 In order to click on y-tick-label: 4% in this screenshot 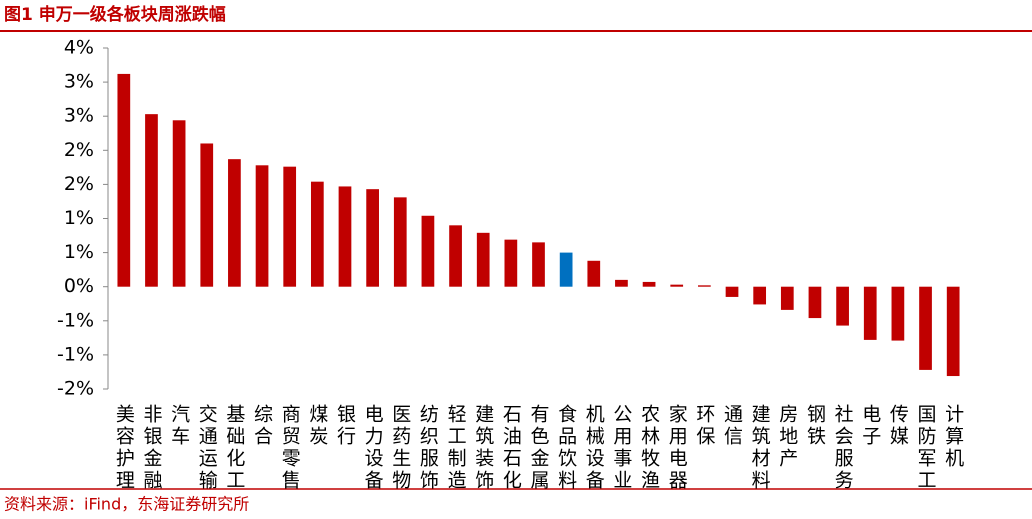, I will do `click(79, 48)`.